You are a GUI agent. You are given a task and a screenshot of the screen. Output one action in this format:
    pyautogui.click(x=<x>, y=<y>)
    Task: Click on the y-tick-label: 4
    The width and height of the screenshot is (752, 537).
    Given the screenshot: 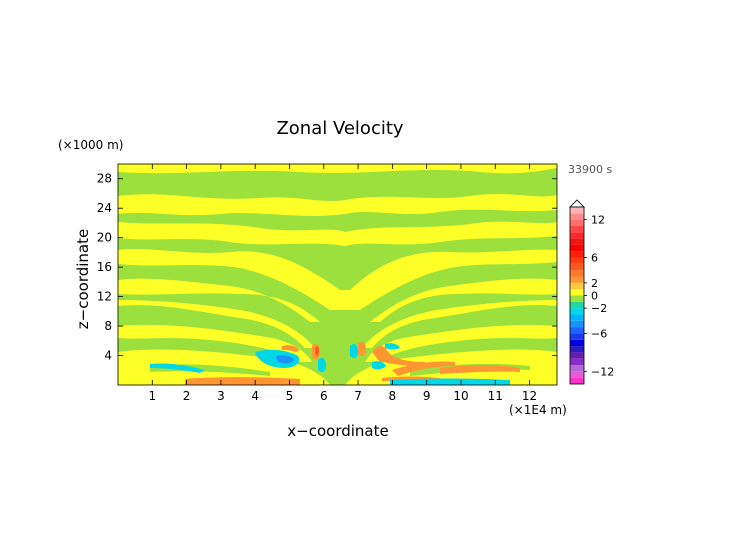 What is the action you would take?
    pyautogui.click(x=108, y=356)
    